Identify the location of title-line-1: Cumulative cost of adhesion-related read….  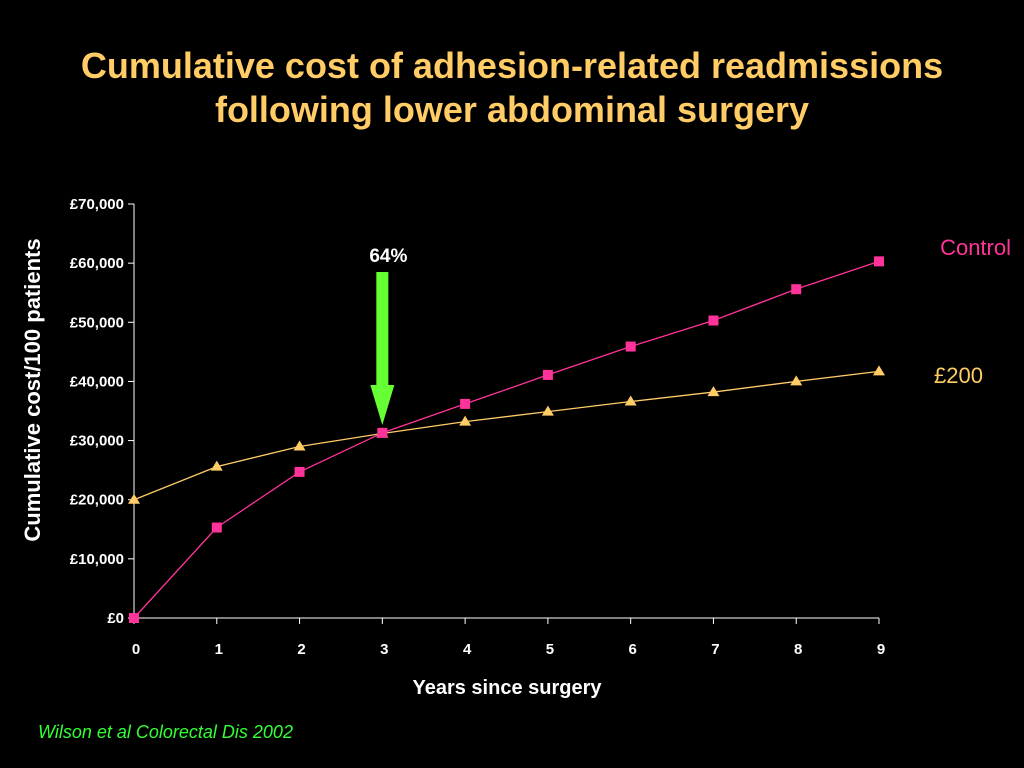
(512, 65).